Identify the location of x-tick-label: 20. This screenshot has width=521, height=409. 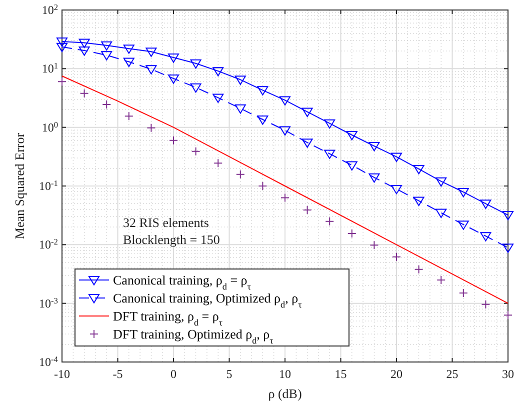
(396, 374).